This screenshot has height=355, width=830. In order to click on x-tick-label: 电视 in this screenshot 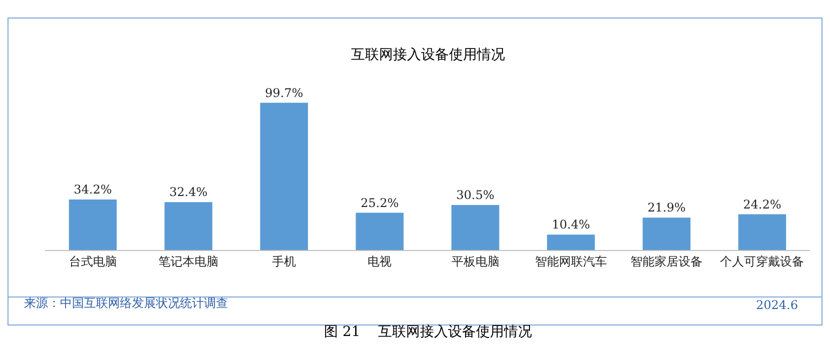, I will do `click(380, 261)`.